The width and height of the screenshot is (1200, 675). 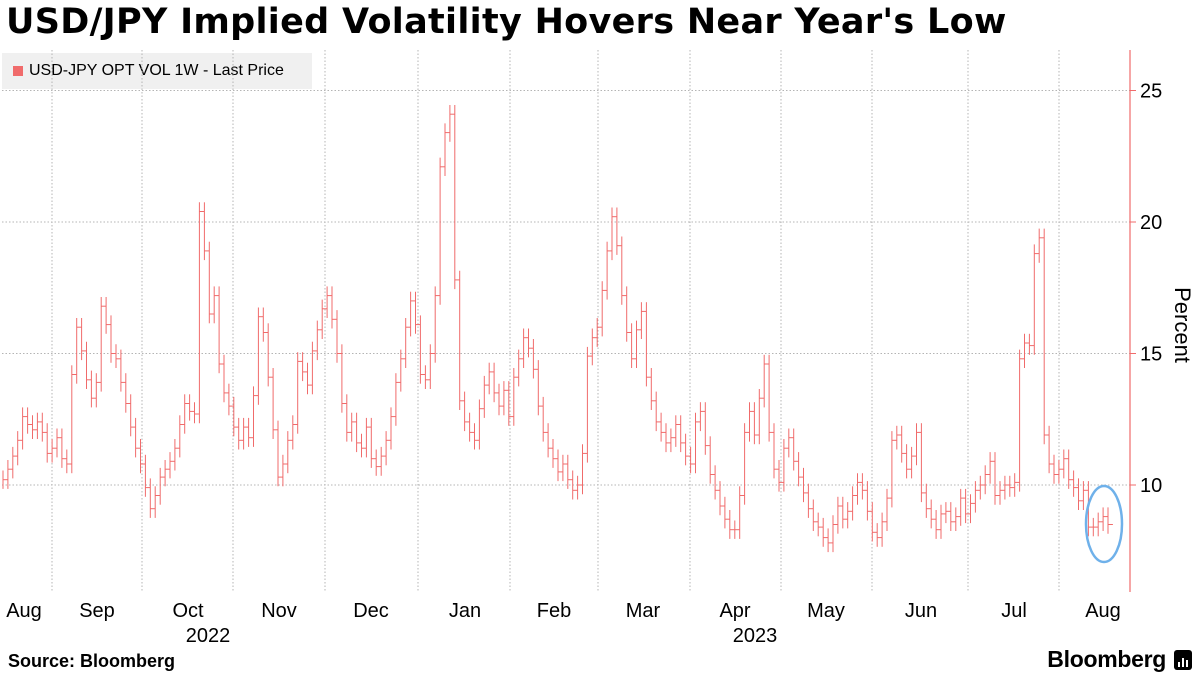 What do you see at coordinates (1106, 659) in the screenshot?
I see `brand-logo-text: Bloomberg` at bounding box center [1106, 659].